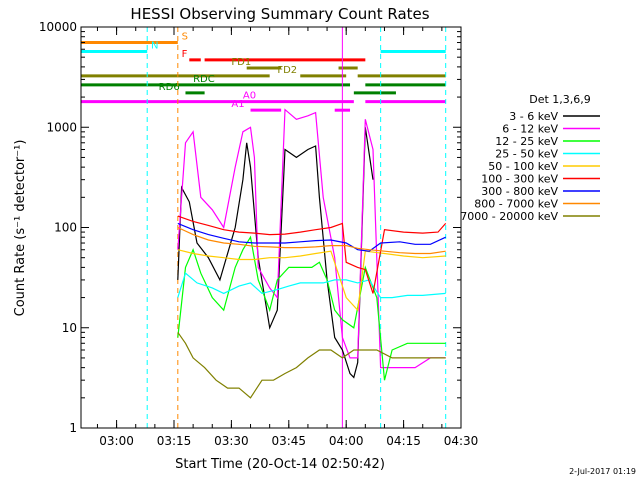 The image size is (640, 480). Describe the element at coordinates (346, 441) in the screenshot. I see `x-tick-label: 04:00` at that location.